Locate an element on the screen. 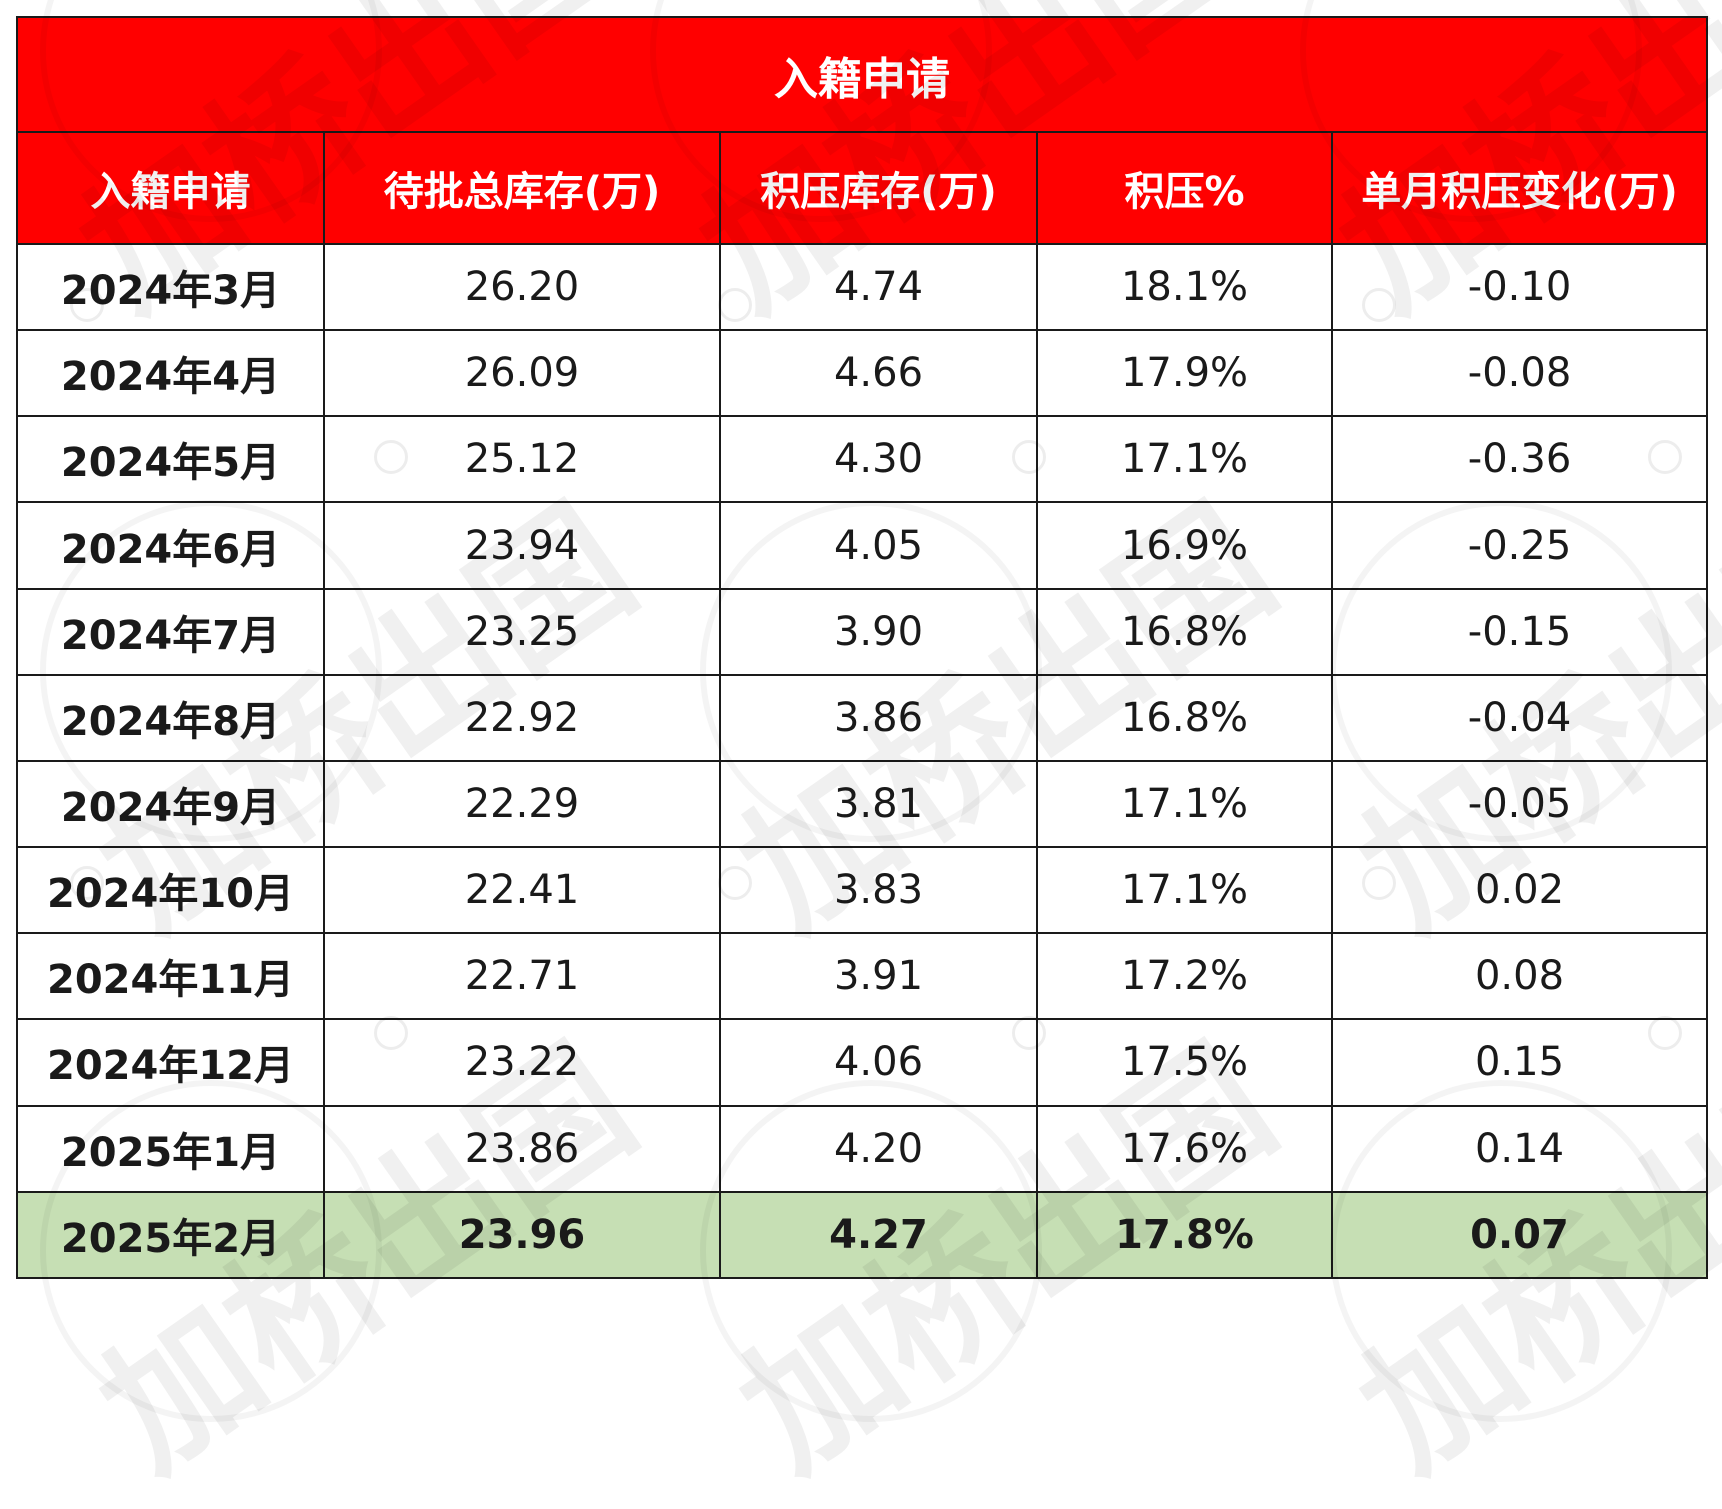 The height and width of the screenshot is (1509, 1722). table-row: 2024年11月 22.71 3.91 17.2% 0.08 is located at coordinates (862, 976).